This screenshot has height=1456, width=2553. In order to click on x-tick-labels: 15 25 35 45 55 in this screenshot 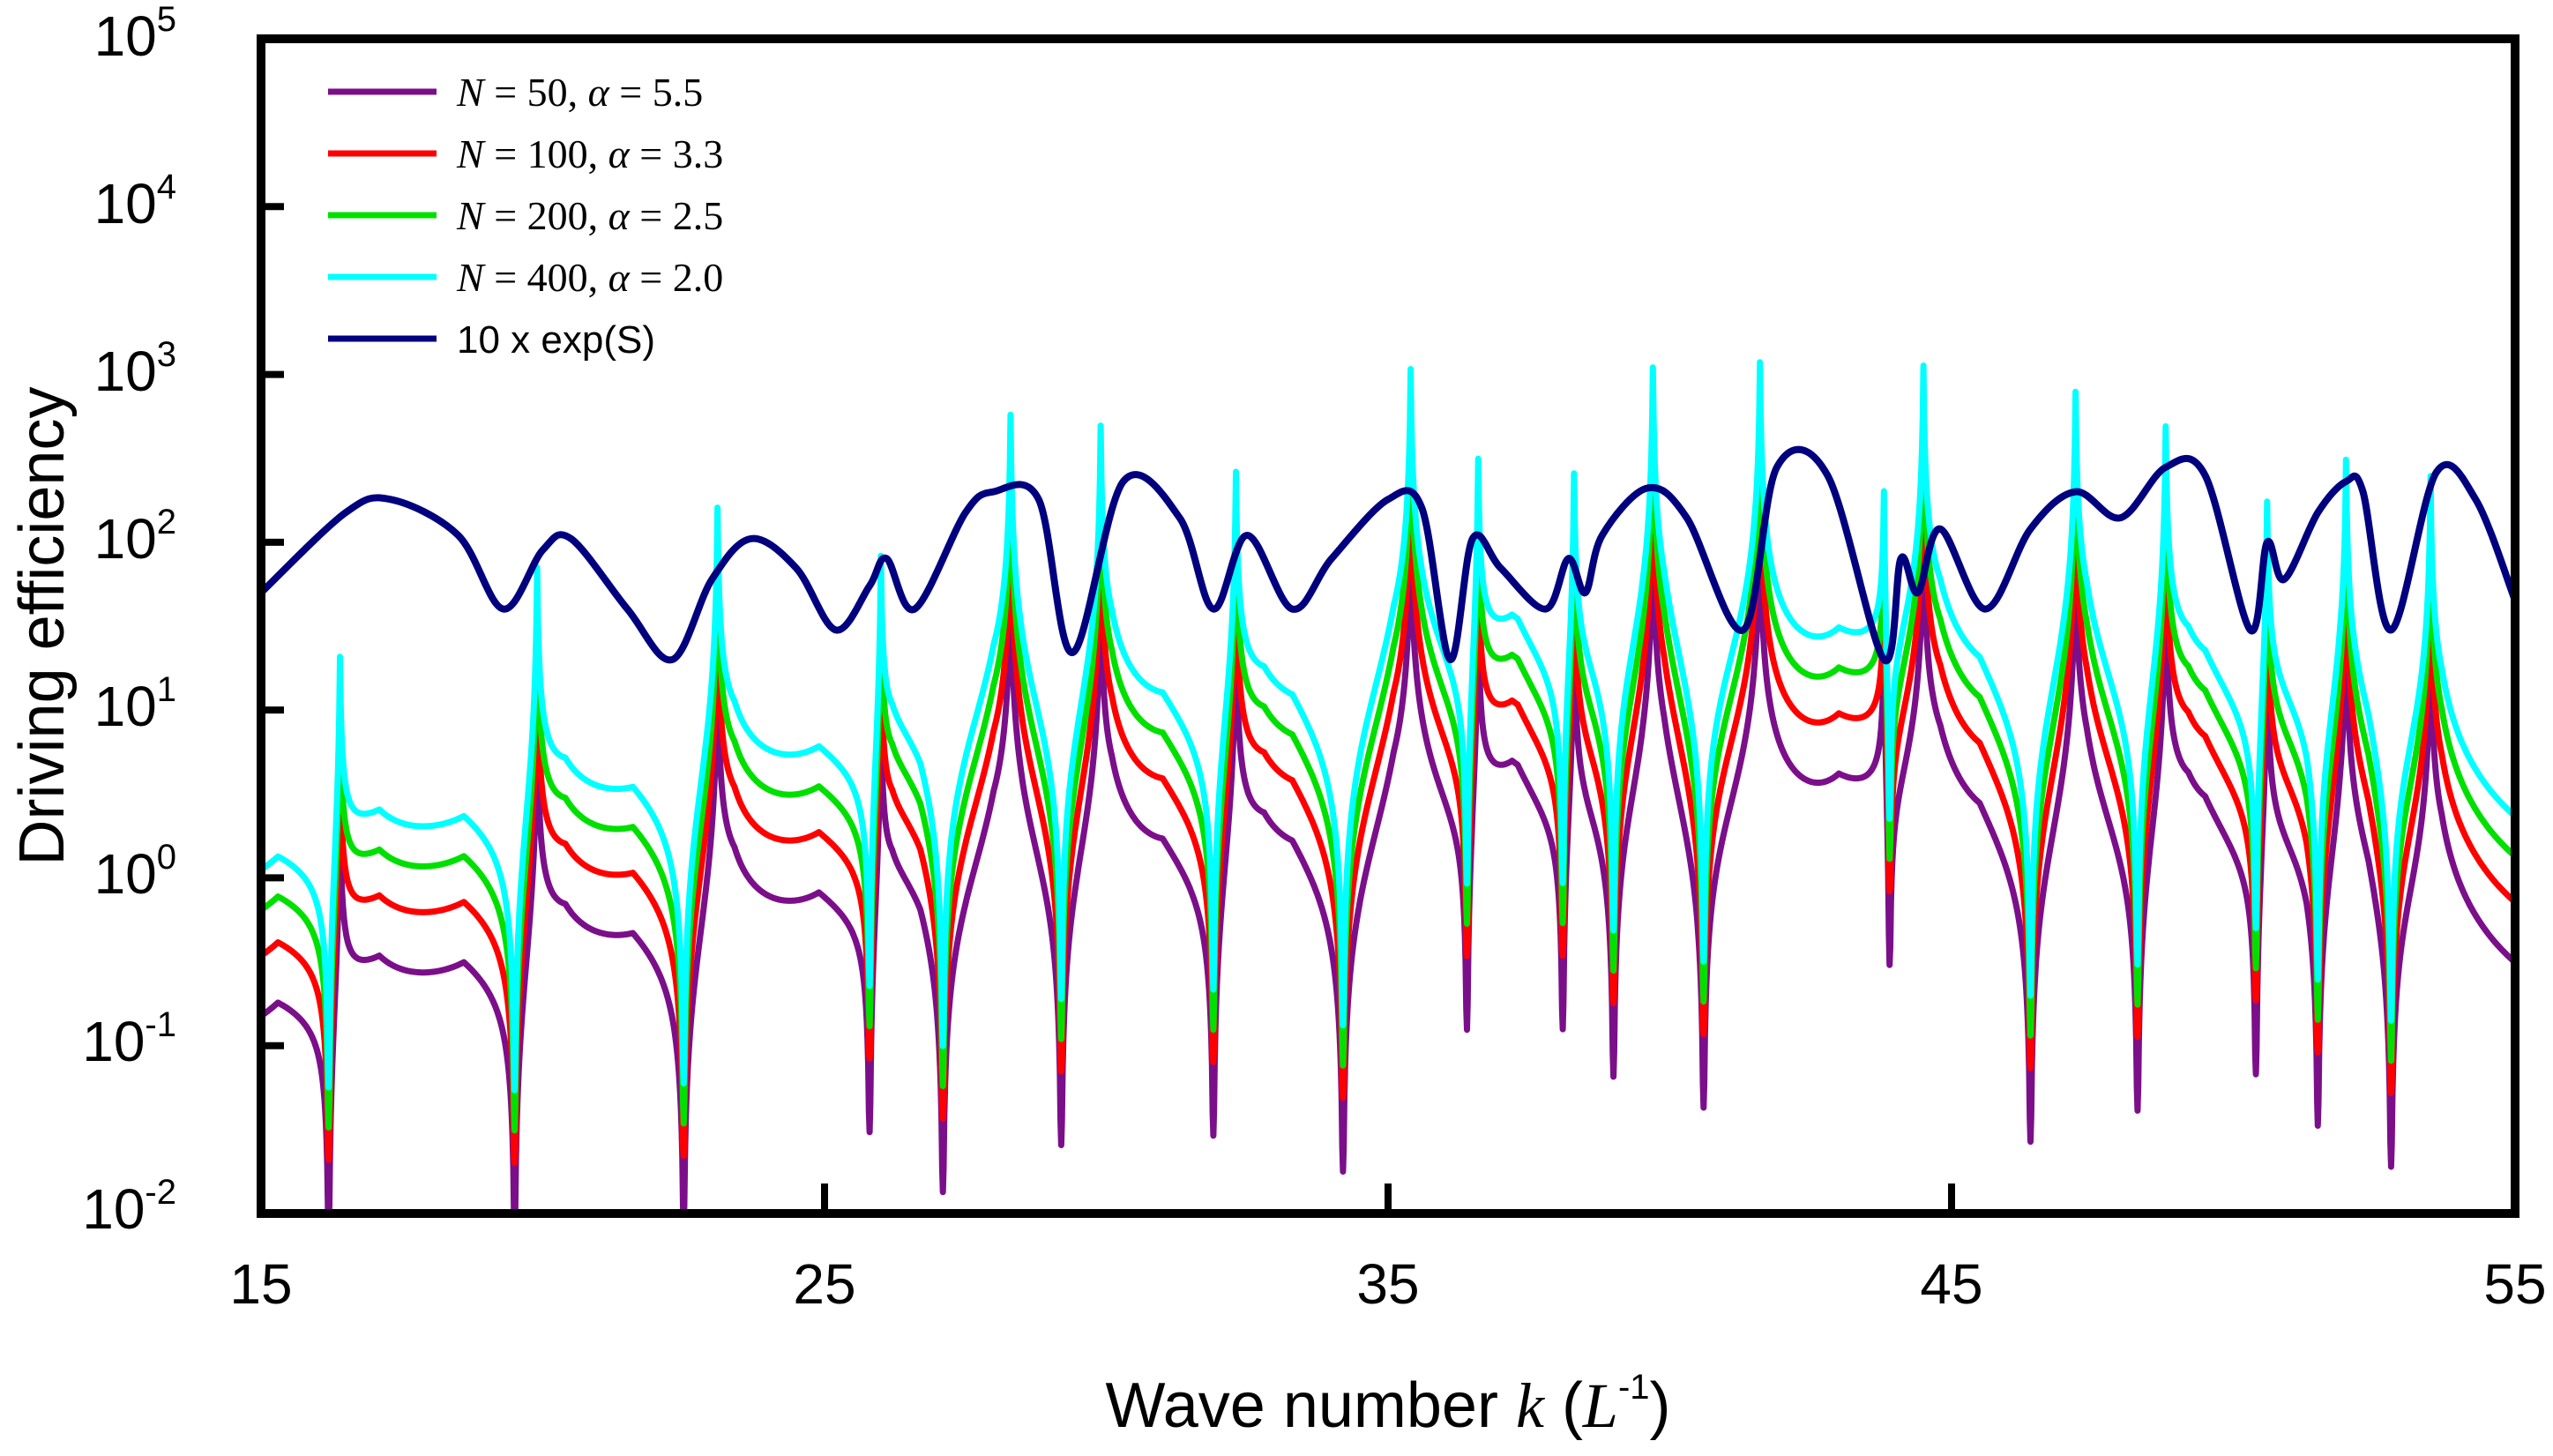, I will do `click(1387, 1284)`.